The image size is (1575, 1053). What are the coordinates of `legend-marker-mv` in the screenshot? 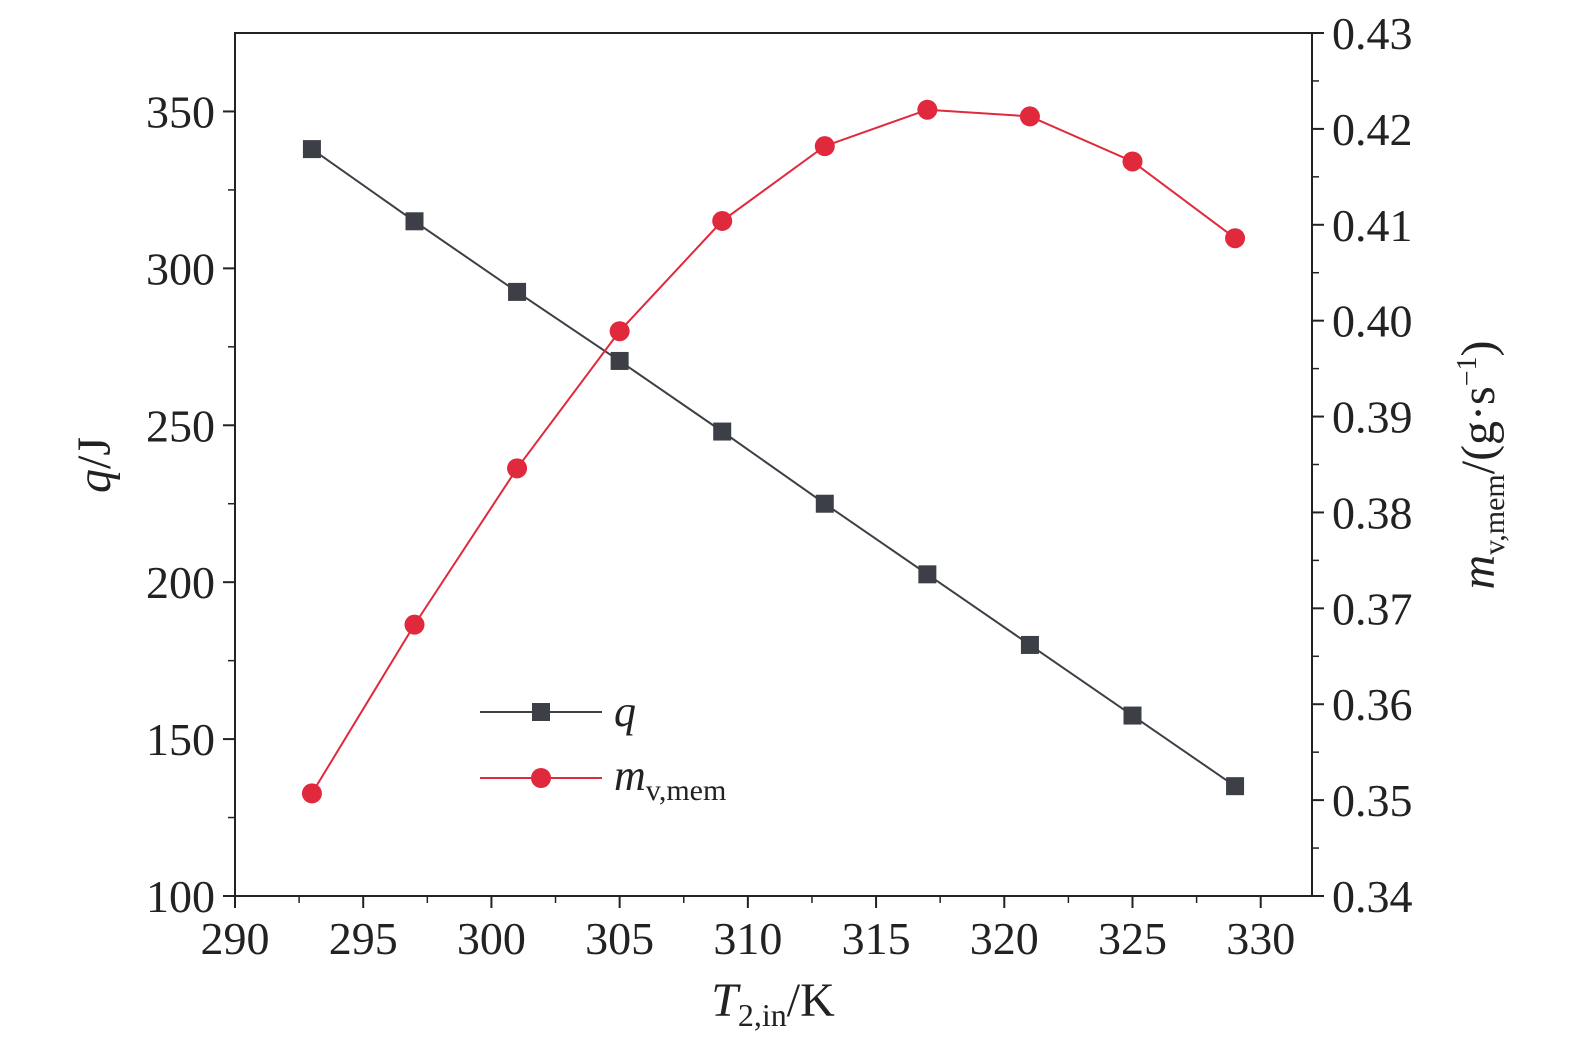 It's located at (541, 778).